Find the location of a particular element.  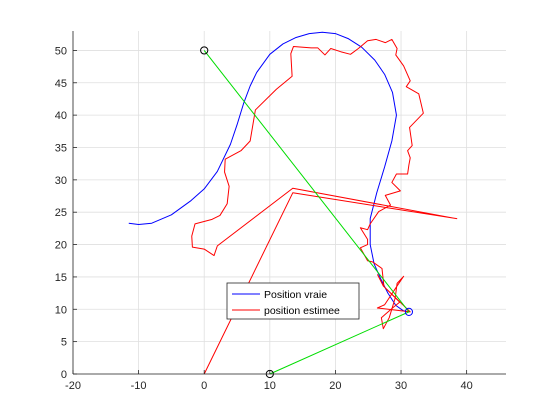

x-tick-label: 40 is located at coordinates (467, 386).